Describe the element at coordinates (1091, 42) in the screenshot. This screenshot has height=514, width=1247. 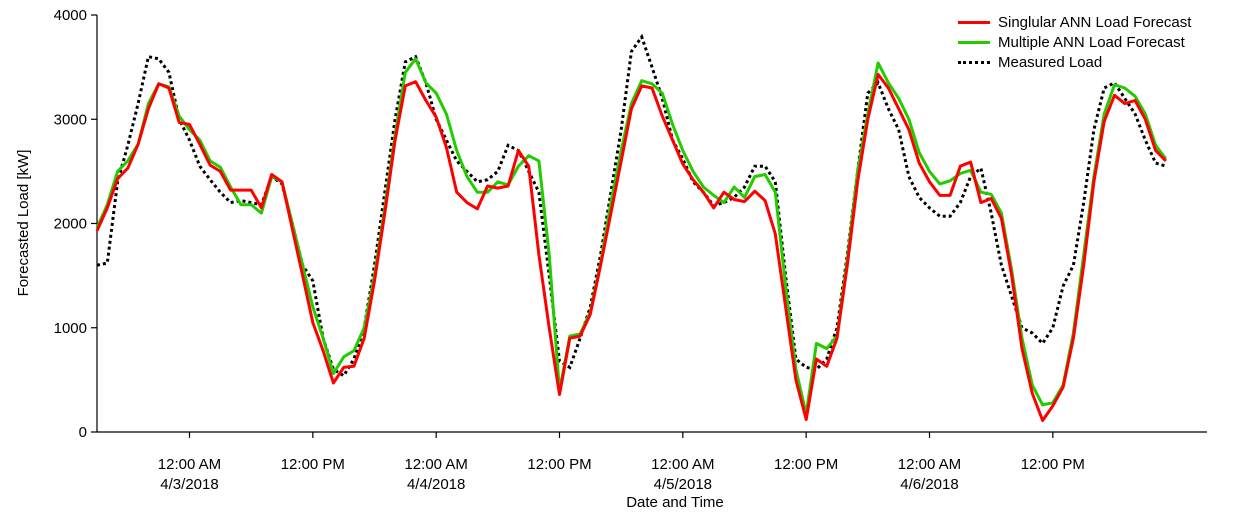
I see `legend-label: Multiple ANN Load Forecast` at that location.